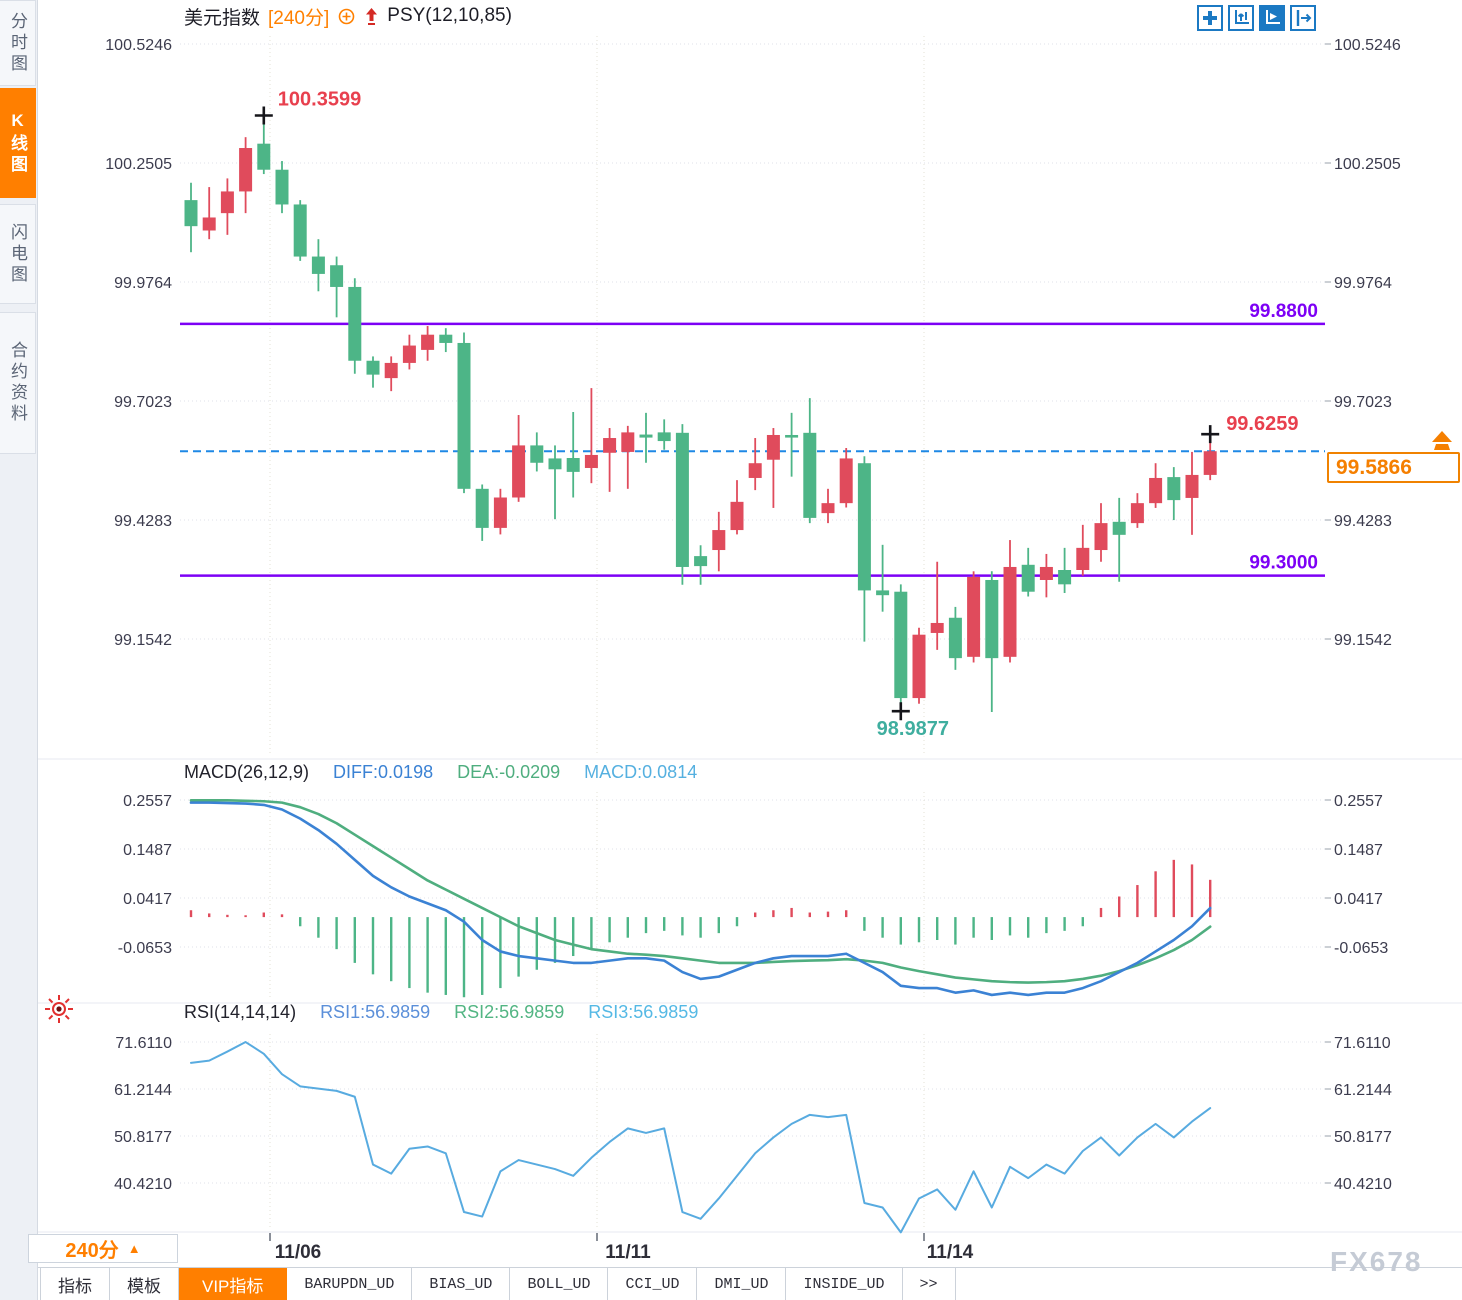 The width and height of the screenshot is (1462, 1300). Describe the element at coordinates (1241, 18) in the screenshot. I see `axis-zoom-icon` at that location.